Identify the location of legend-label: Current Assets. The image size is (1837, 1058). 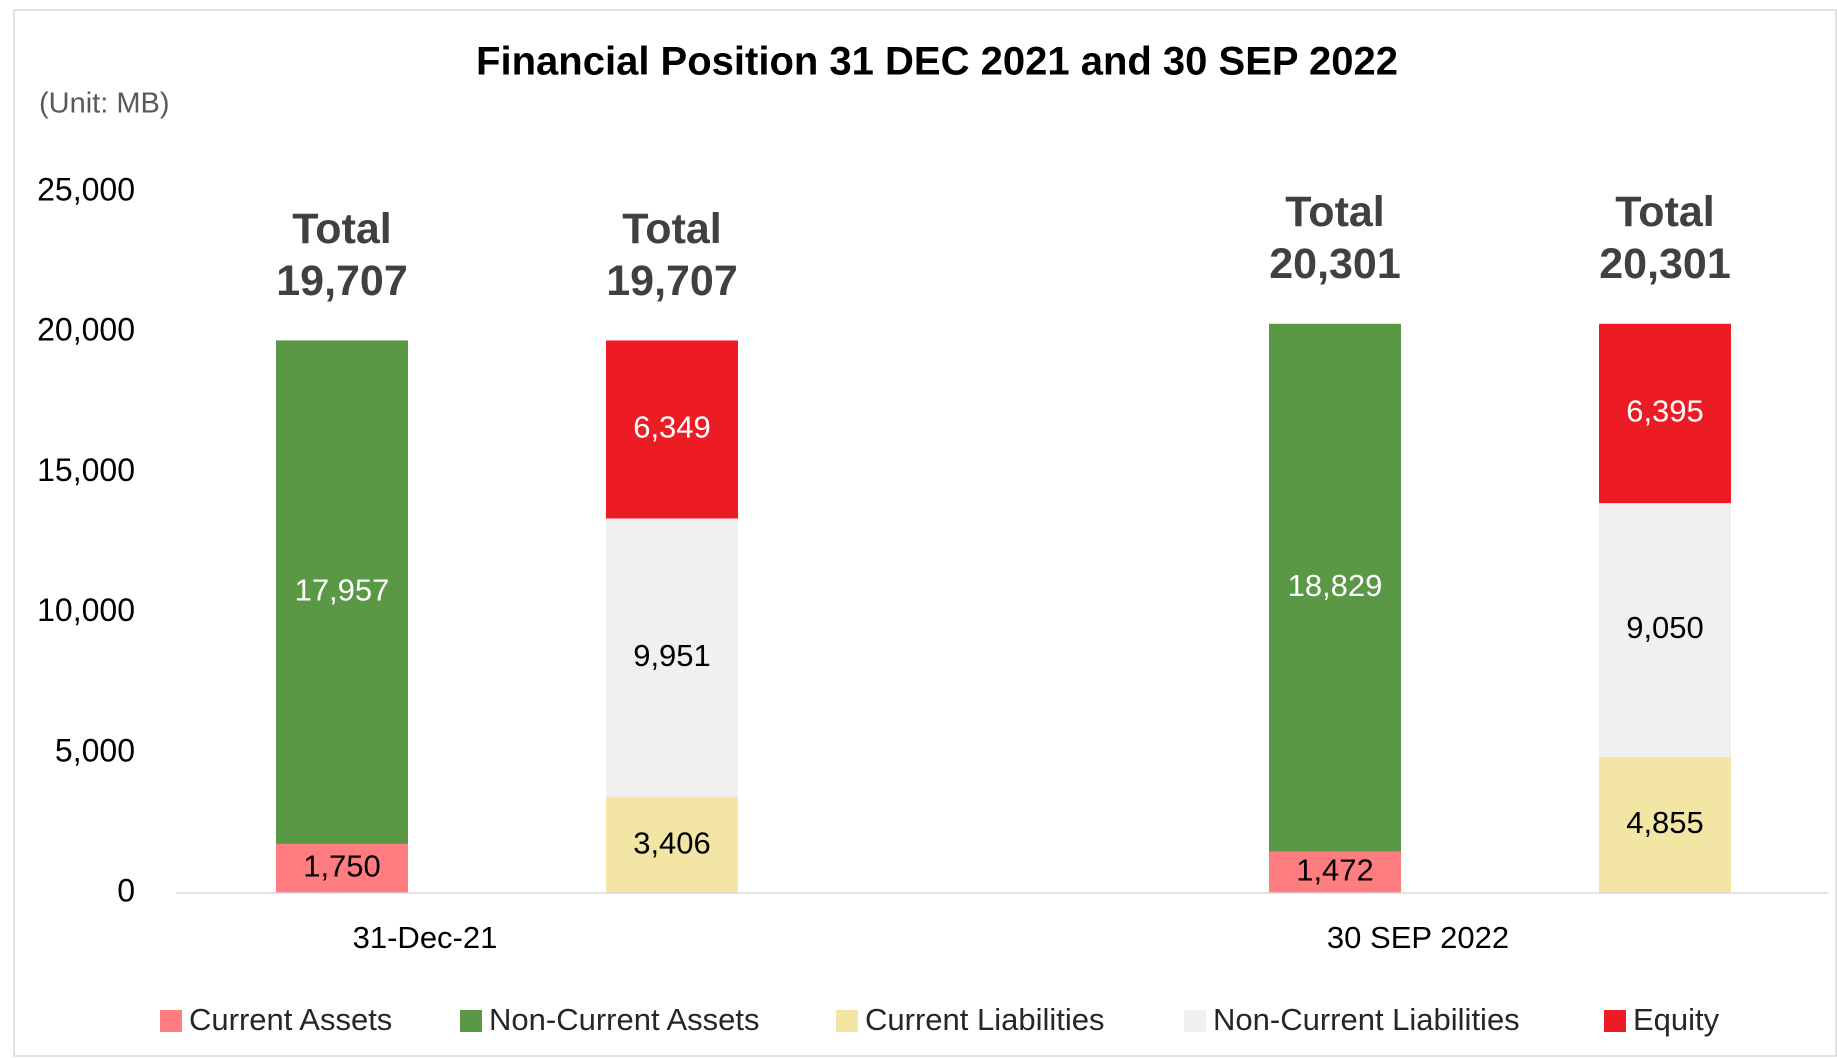
(290, 1019).